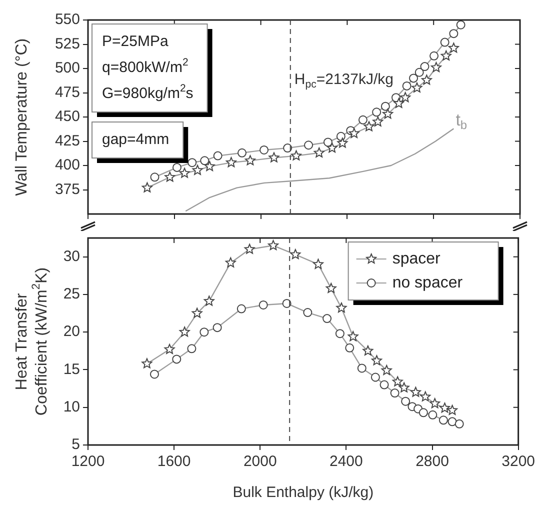  I want to click on legend-label: spacer, so click(417, 259).